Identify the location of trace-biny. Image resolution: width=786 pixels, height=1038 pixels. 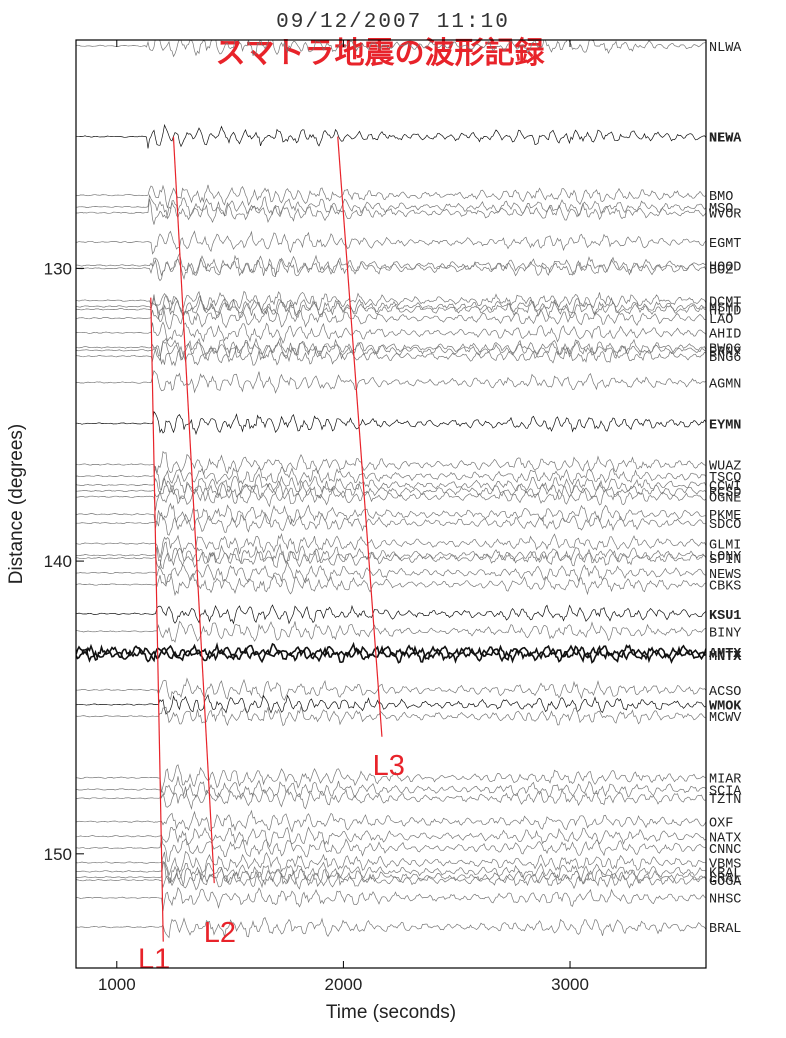
(391, 631).